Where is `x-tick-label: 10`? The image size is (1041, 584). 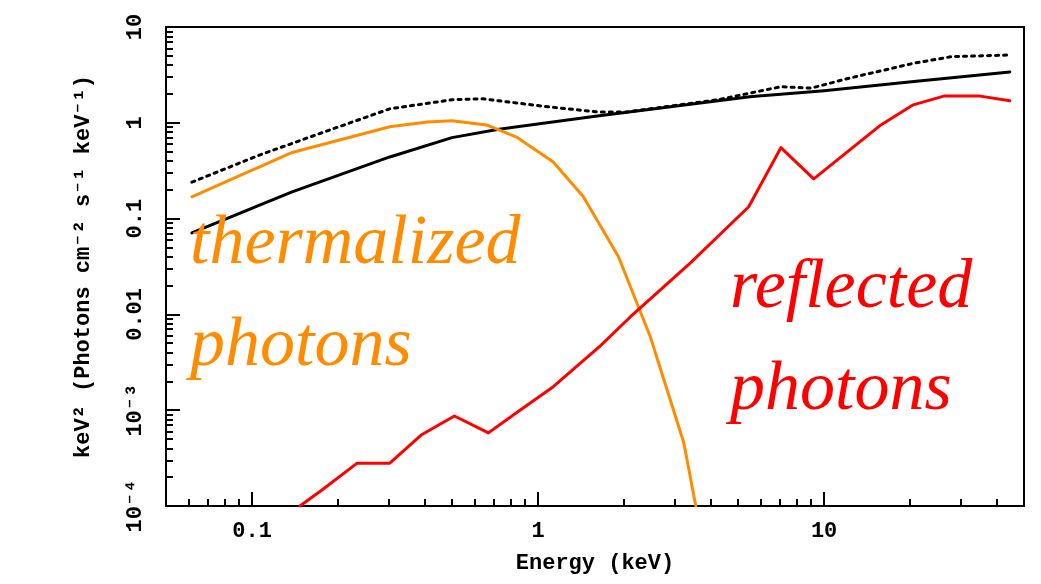
x-tick-label: 10 is located at coordinates (824, 531).